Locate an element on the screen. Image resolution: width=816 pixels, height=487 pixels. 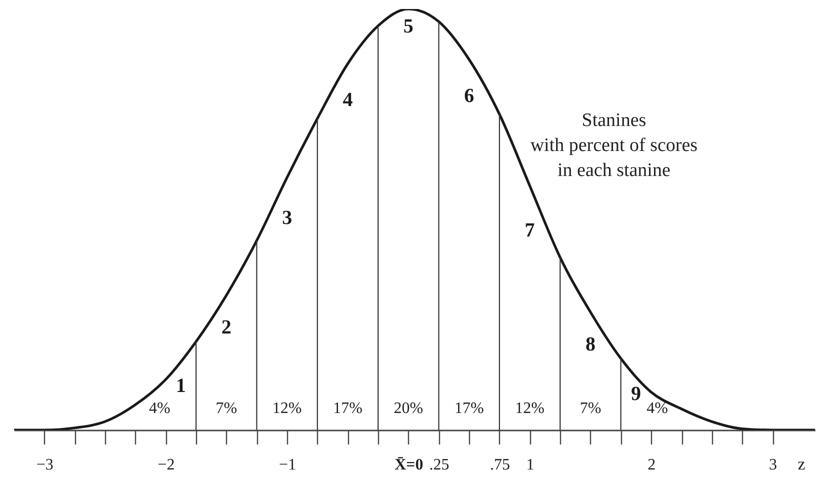
x-tick-label: −2 is located at coordinates (166, 465).